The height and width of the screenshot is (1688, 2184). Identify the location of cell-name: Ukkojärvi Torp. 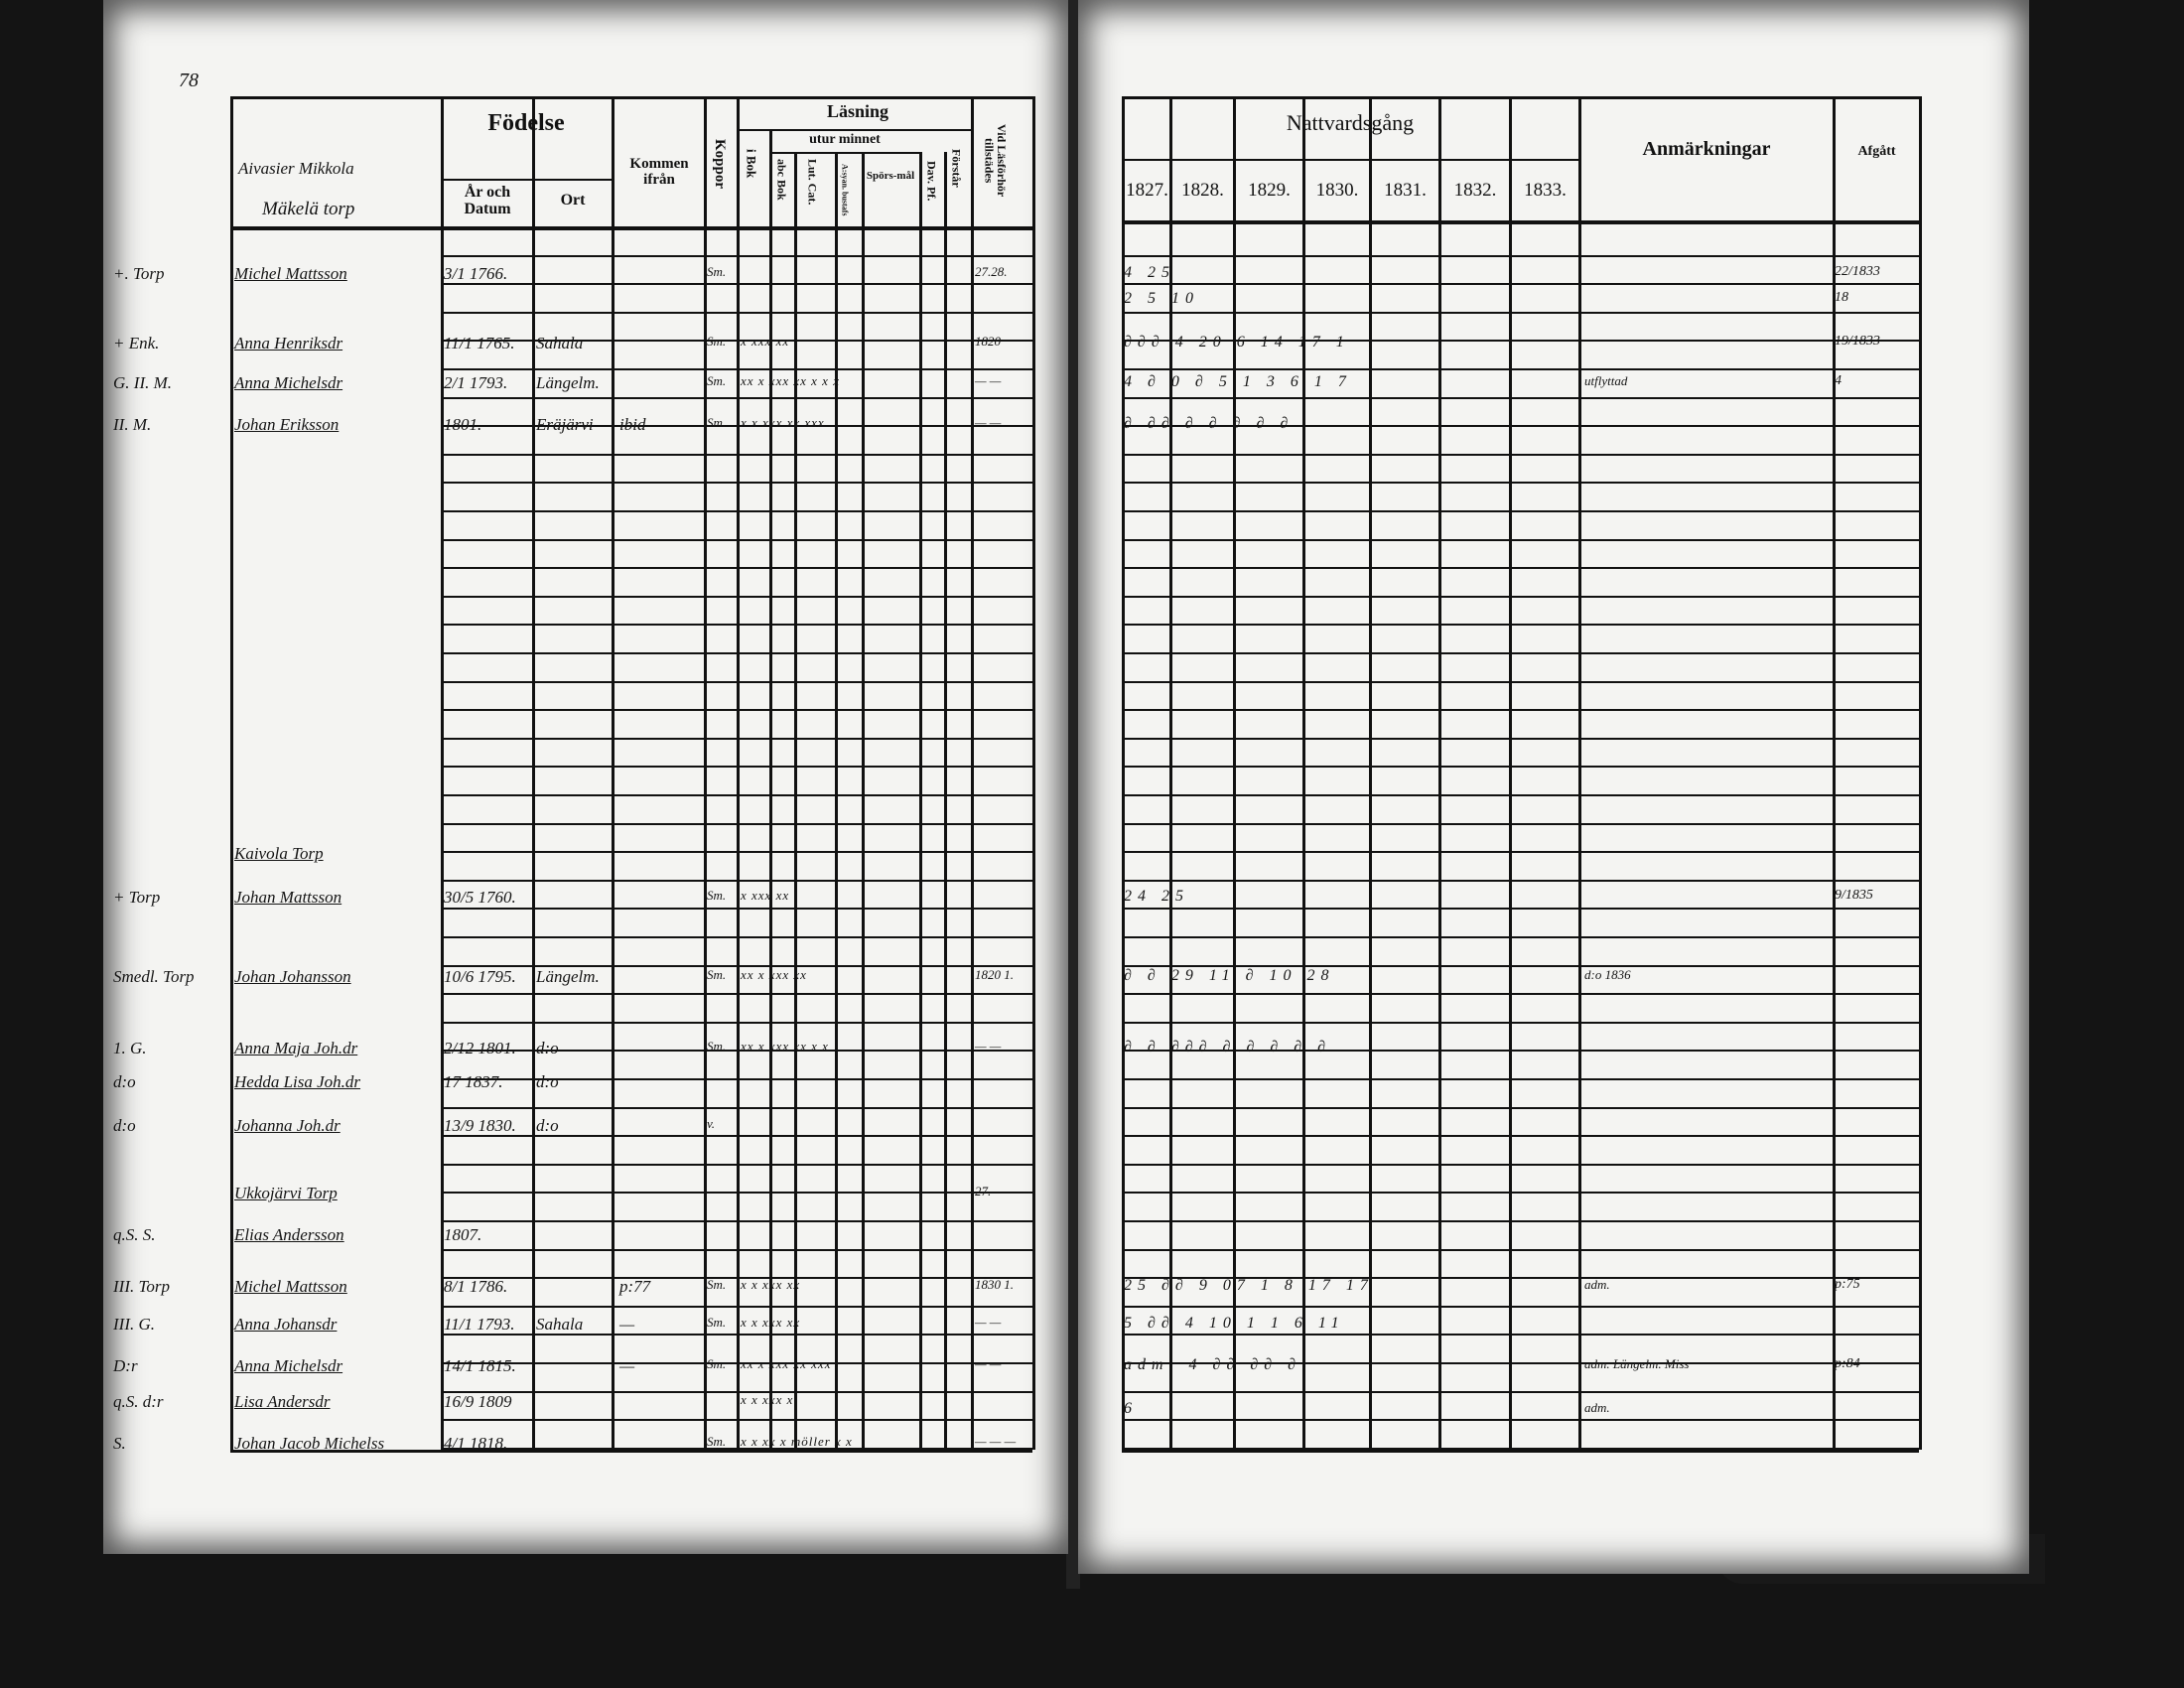
(286, 1193).